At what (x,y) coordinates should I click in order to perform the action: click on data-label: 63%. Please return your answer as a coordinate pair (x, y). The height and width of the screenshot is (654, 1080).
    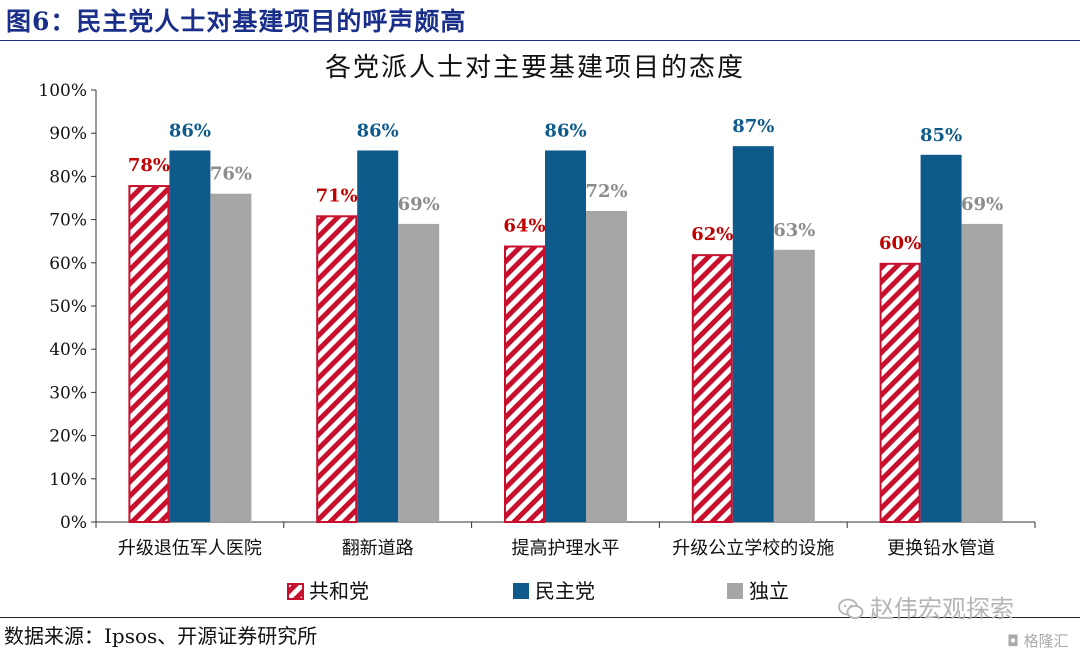
    Looking at the image, I should click on (794, 230).